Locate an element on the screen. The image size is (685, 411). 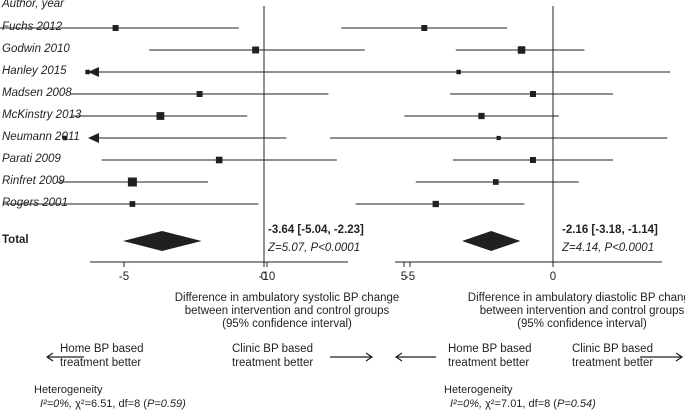
total-ci-diastolic: -2.16 [-3.18, -1.14] is located at coordinates (610, 230).